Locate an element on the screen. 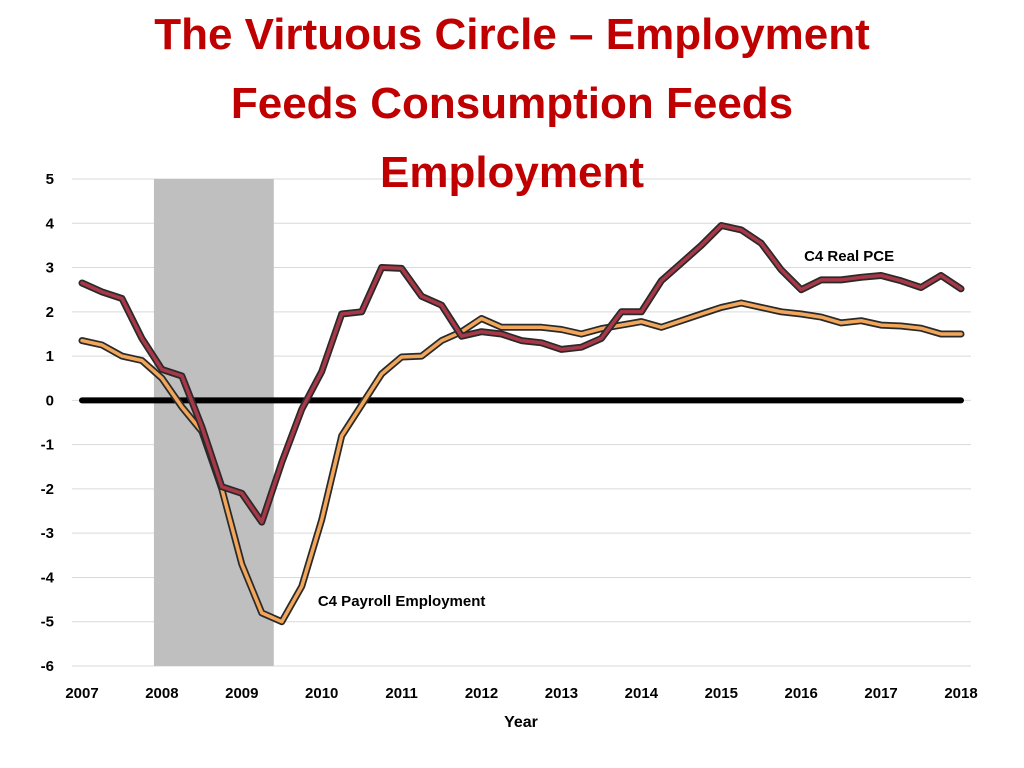 This screenshot has height=768, width=1024. x-tick-label: 2012 is located at coordinates (481, 693).